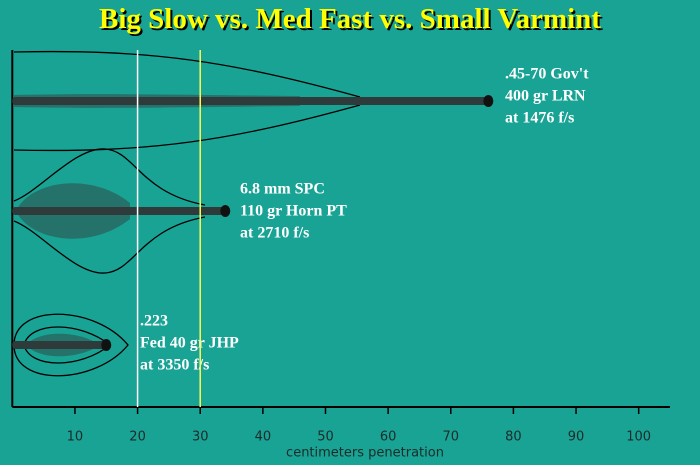  I want to click on profile-label: Fed 40 gr JHP, so click(189, 343).